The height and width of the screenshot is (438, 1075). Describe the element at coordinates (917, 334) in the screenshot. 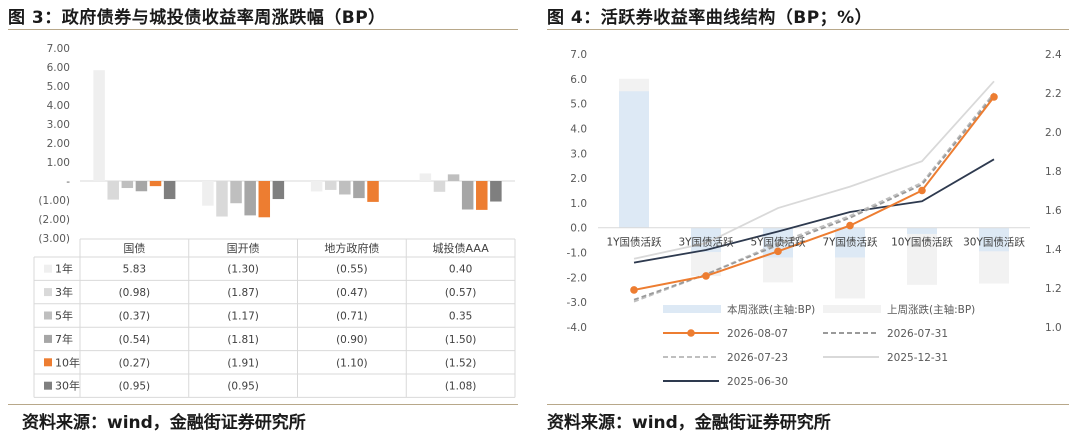

I see `legend-label: 2026-07-31` at that location.